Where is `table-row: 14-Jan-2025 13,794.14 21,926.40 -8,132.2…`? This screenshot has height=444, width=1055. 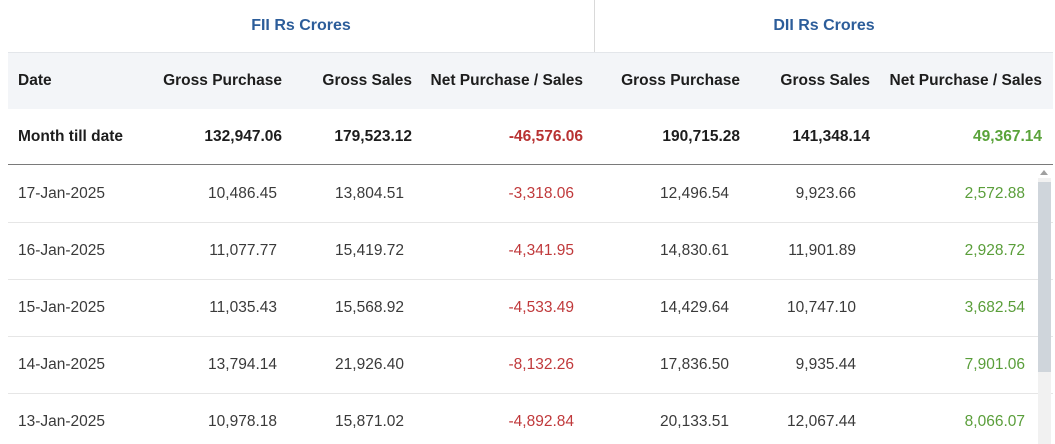
table-row: 14-Jan-2025 13,794.14 21,926.40 -8,132.2… is located at coordinates (530, 365).